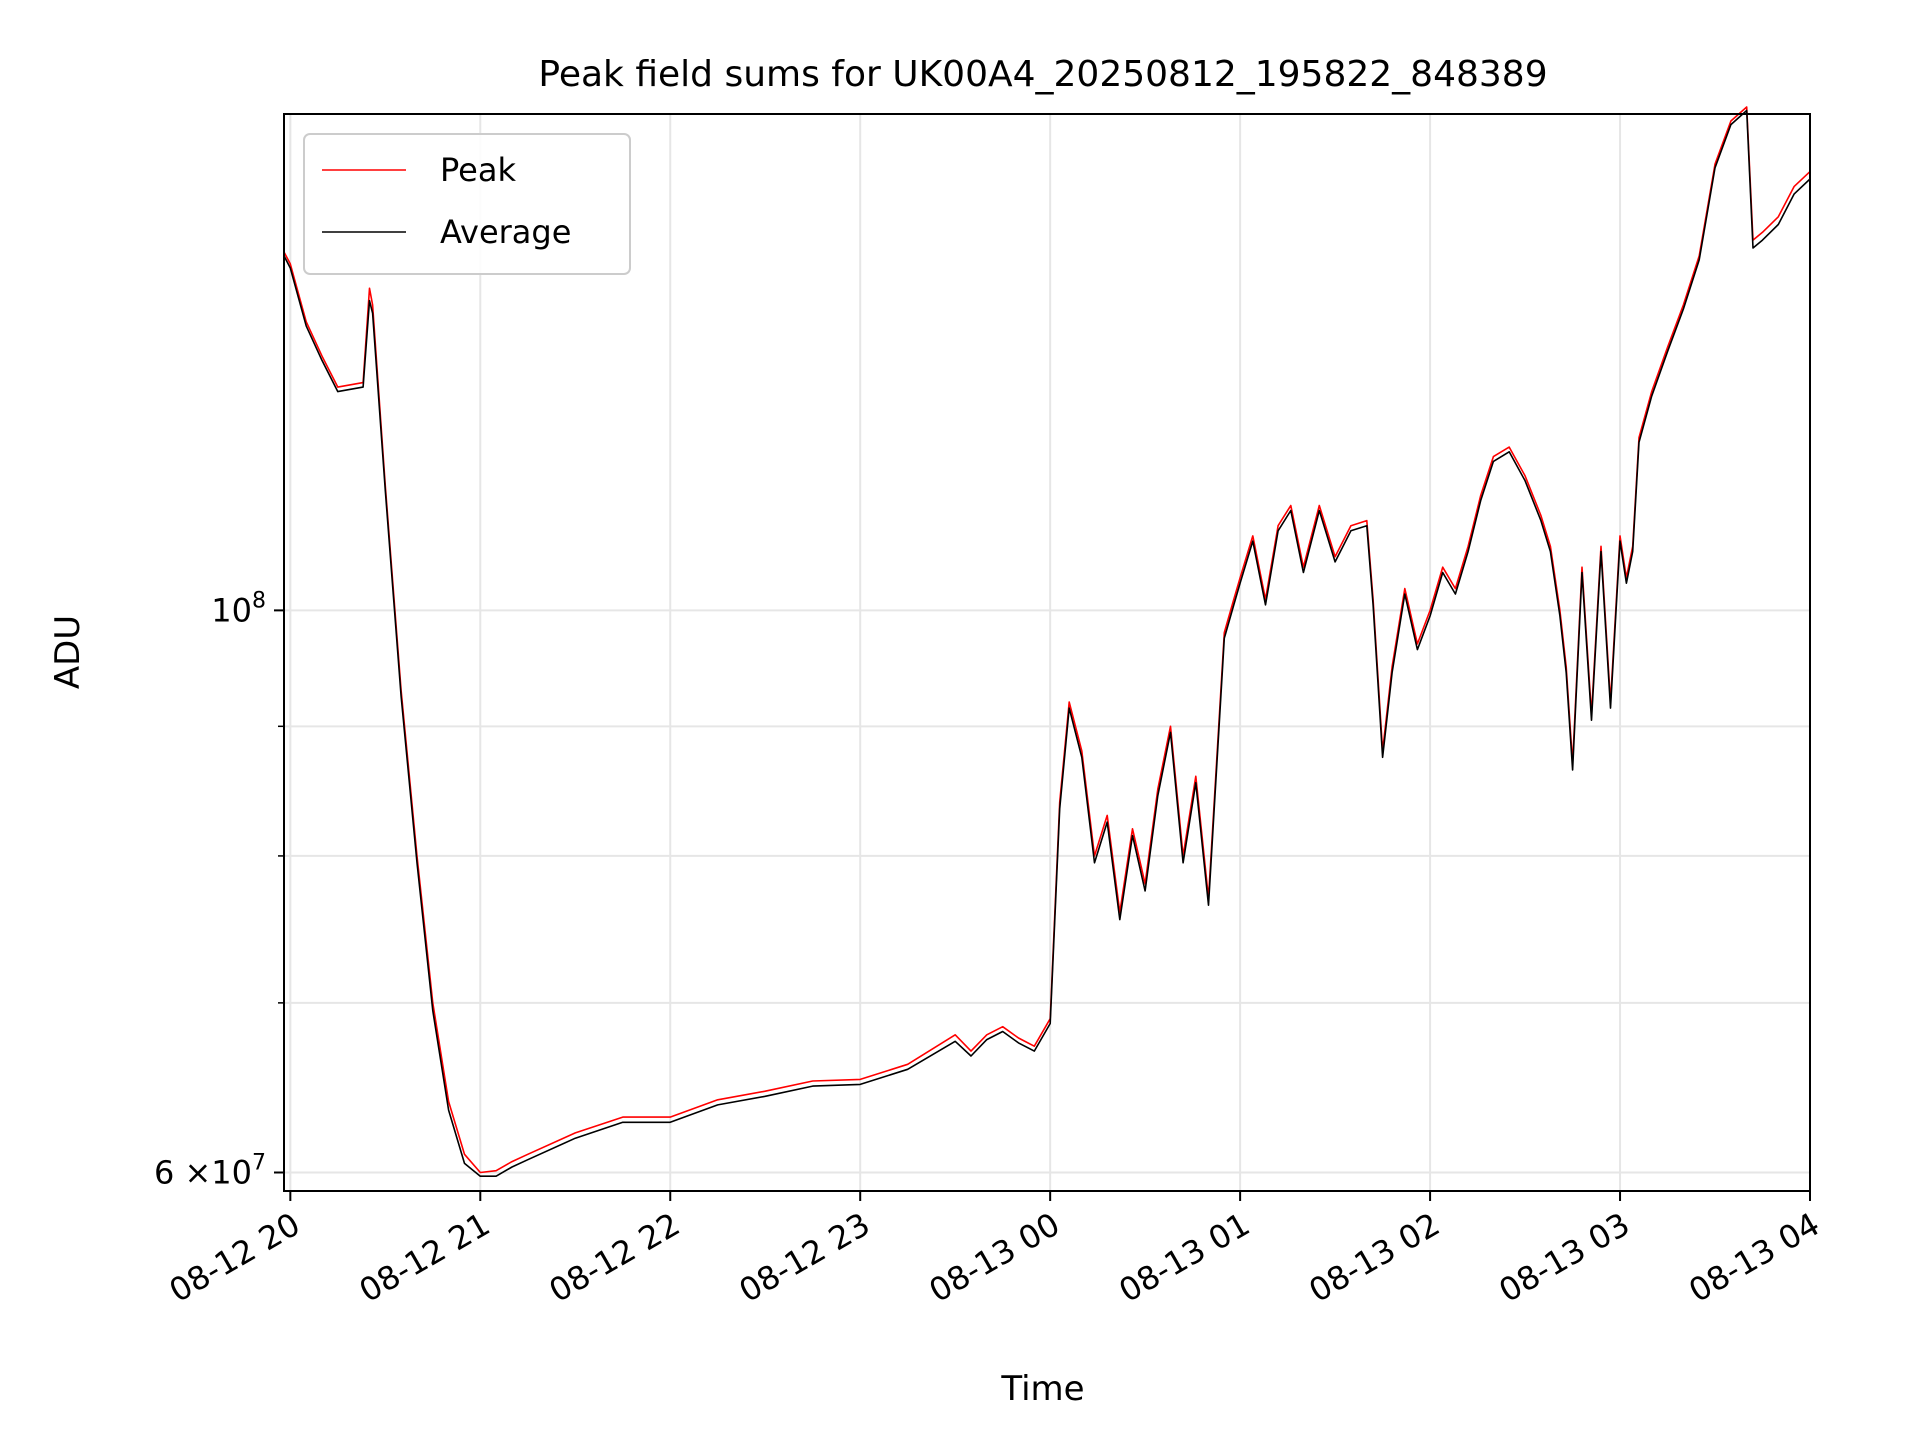 The width and height of the screenshot is (1920, 1440). I want to click on y-tick-label: 108, so click(238, 608).